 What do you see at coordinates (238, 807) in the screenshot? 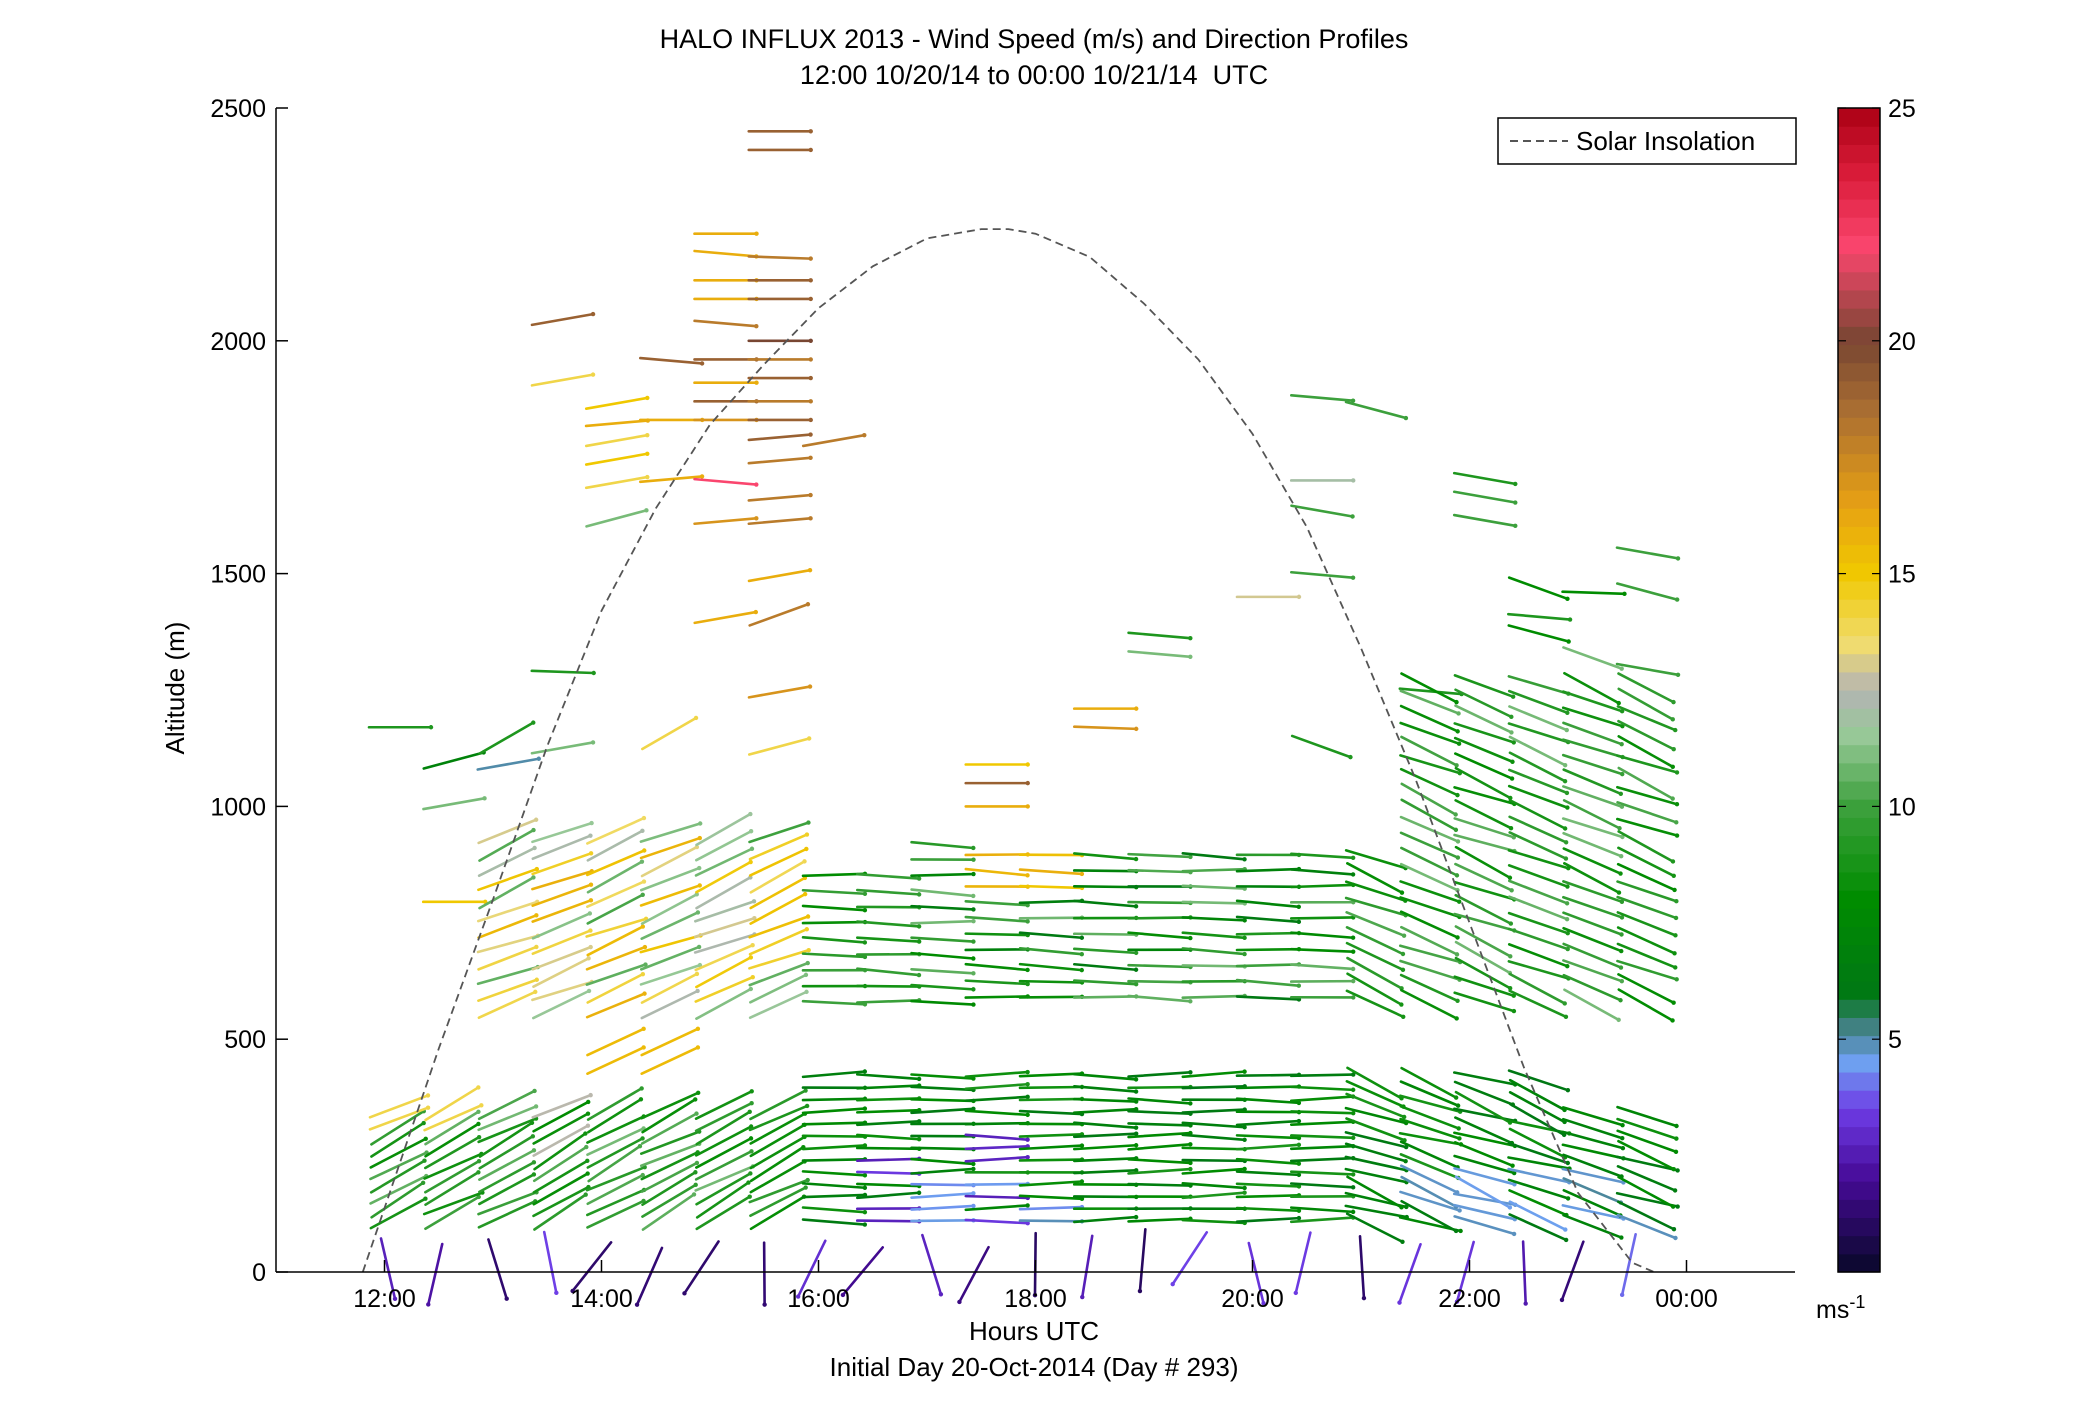
I see `y-tick-label: 1000` at bounding box center [238, 807].